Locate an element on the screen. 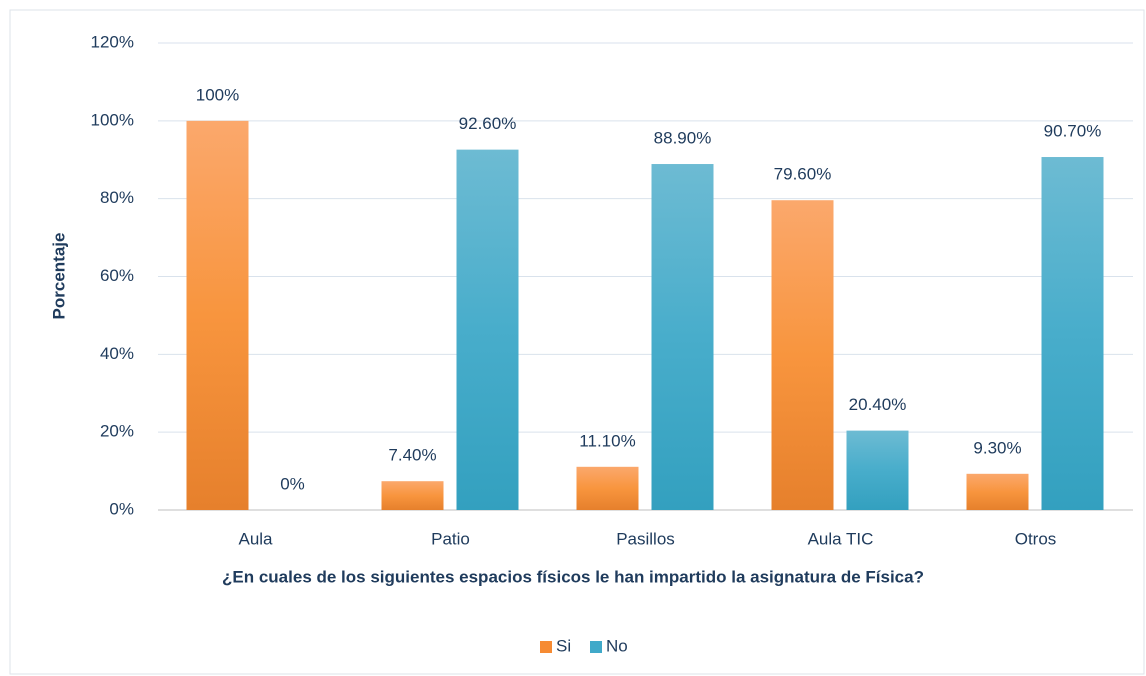 The width and height of the screenshot is (1146, 676). data-label: 20.40% is located at coordinates (878, 404).